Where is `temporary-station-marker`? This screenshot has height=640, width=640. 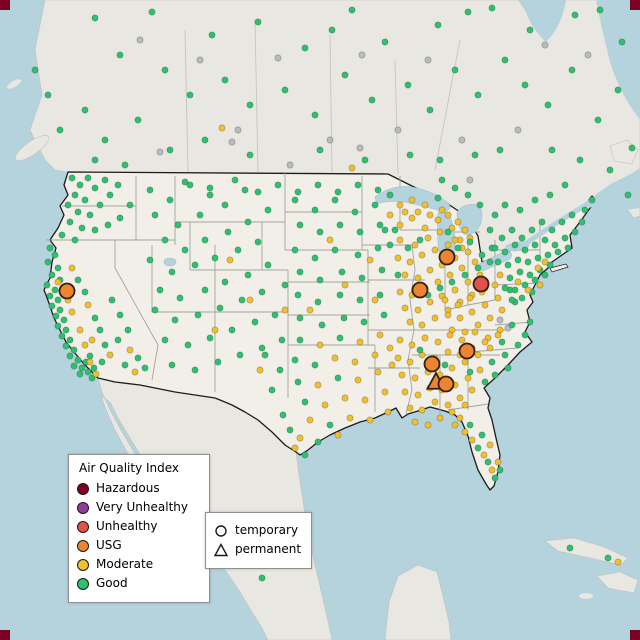
temporary-station-marker is located at coordinates (467, 351).